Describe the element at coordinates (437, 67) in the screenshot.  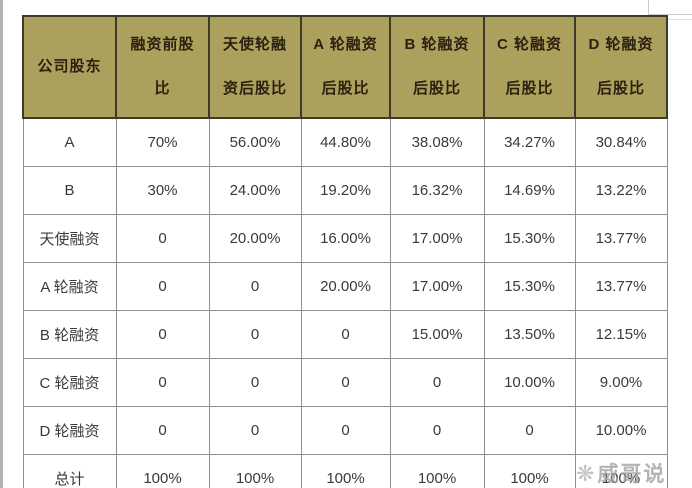
I see `column-header-b-round: B 轮融资 后股比` at that location.